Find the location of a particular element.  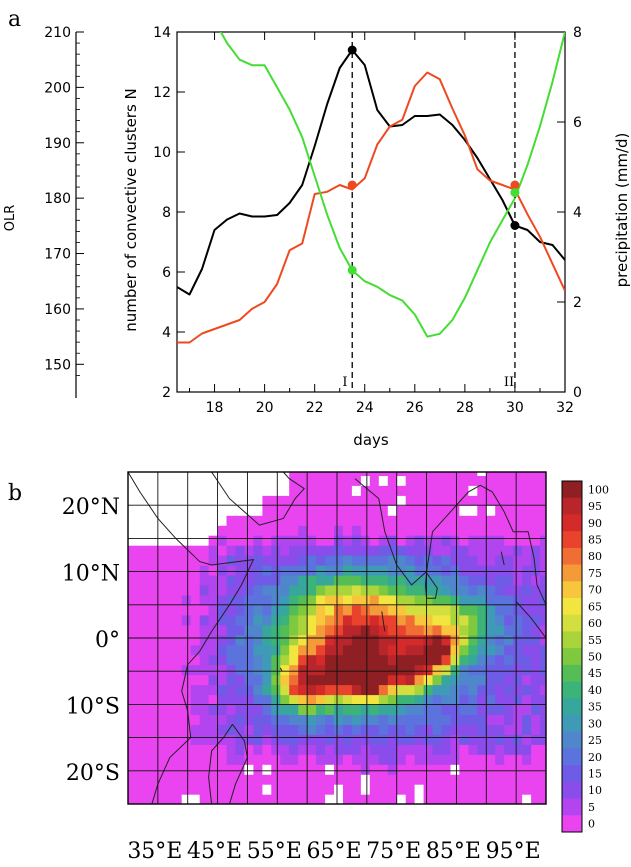

colorbar-tick-label: 20 is located at coordinates (595, 757).